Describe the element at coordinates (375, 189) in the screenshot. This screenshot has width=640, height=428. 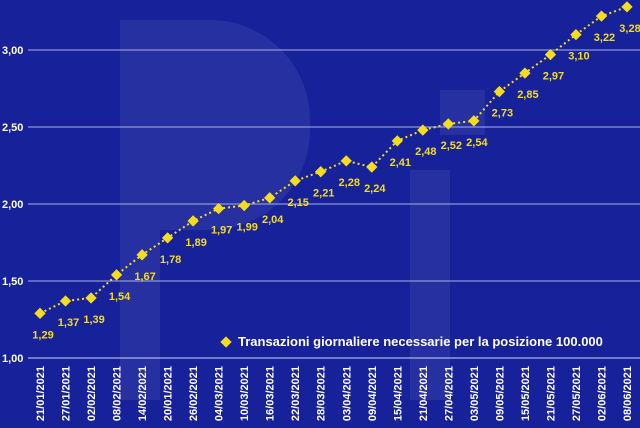
I see `data-label: 2,24` at that location.